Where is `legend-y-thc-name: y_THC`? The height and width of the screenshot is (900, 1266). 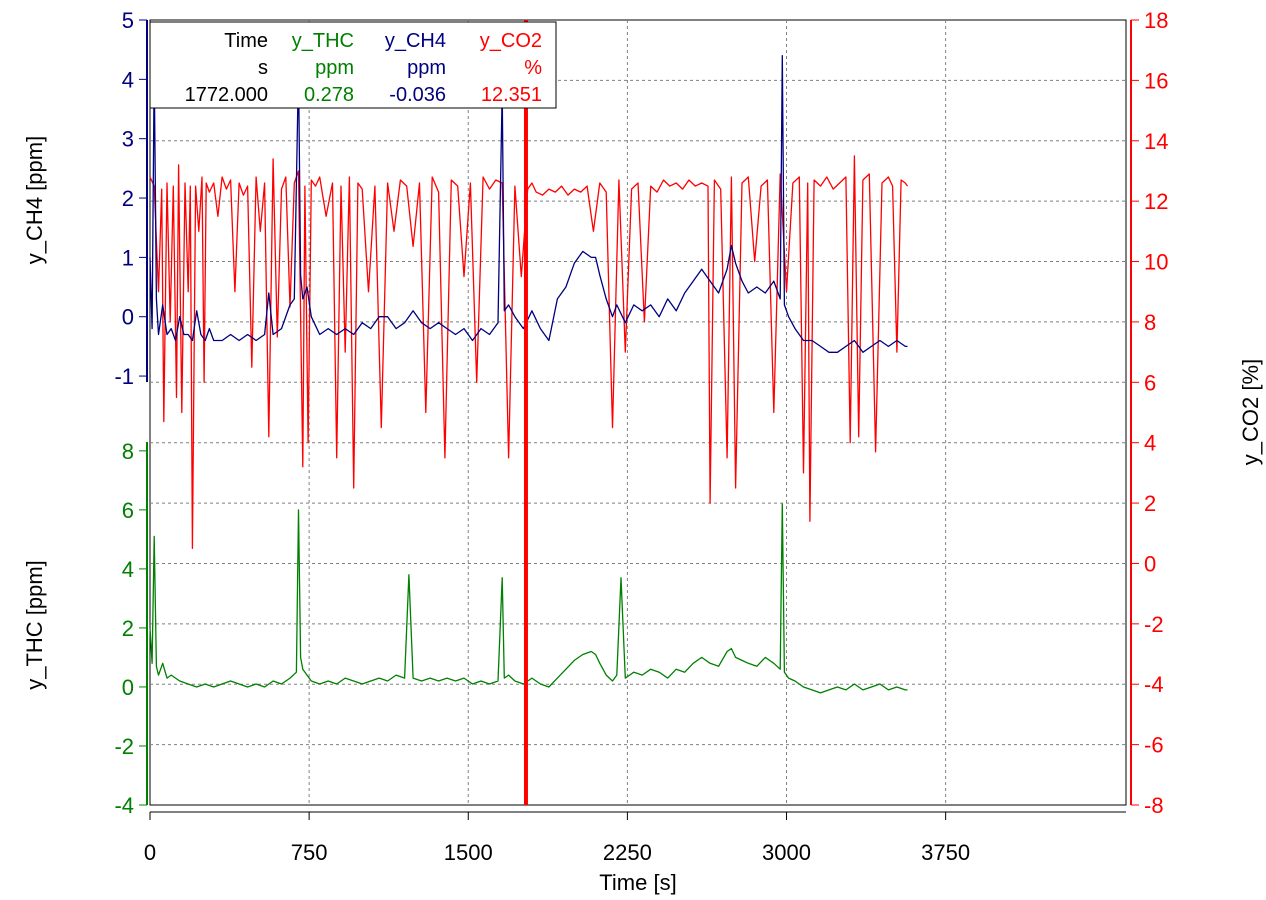
legend-y-thc-name: y_THC is located at coordinates (323, 41).